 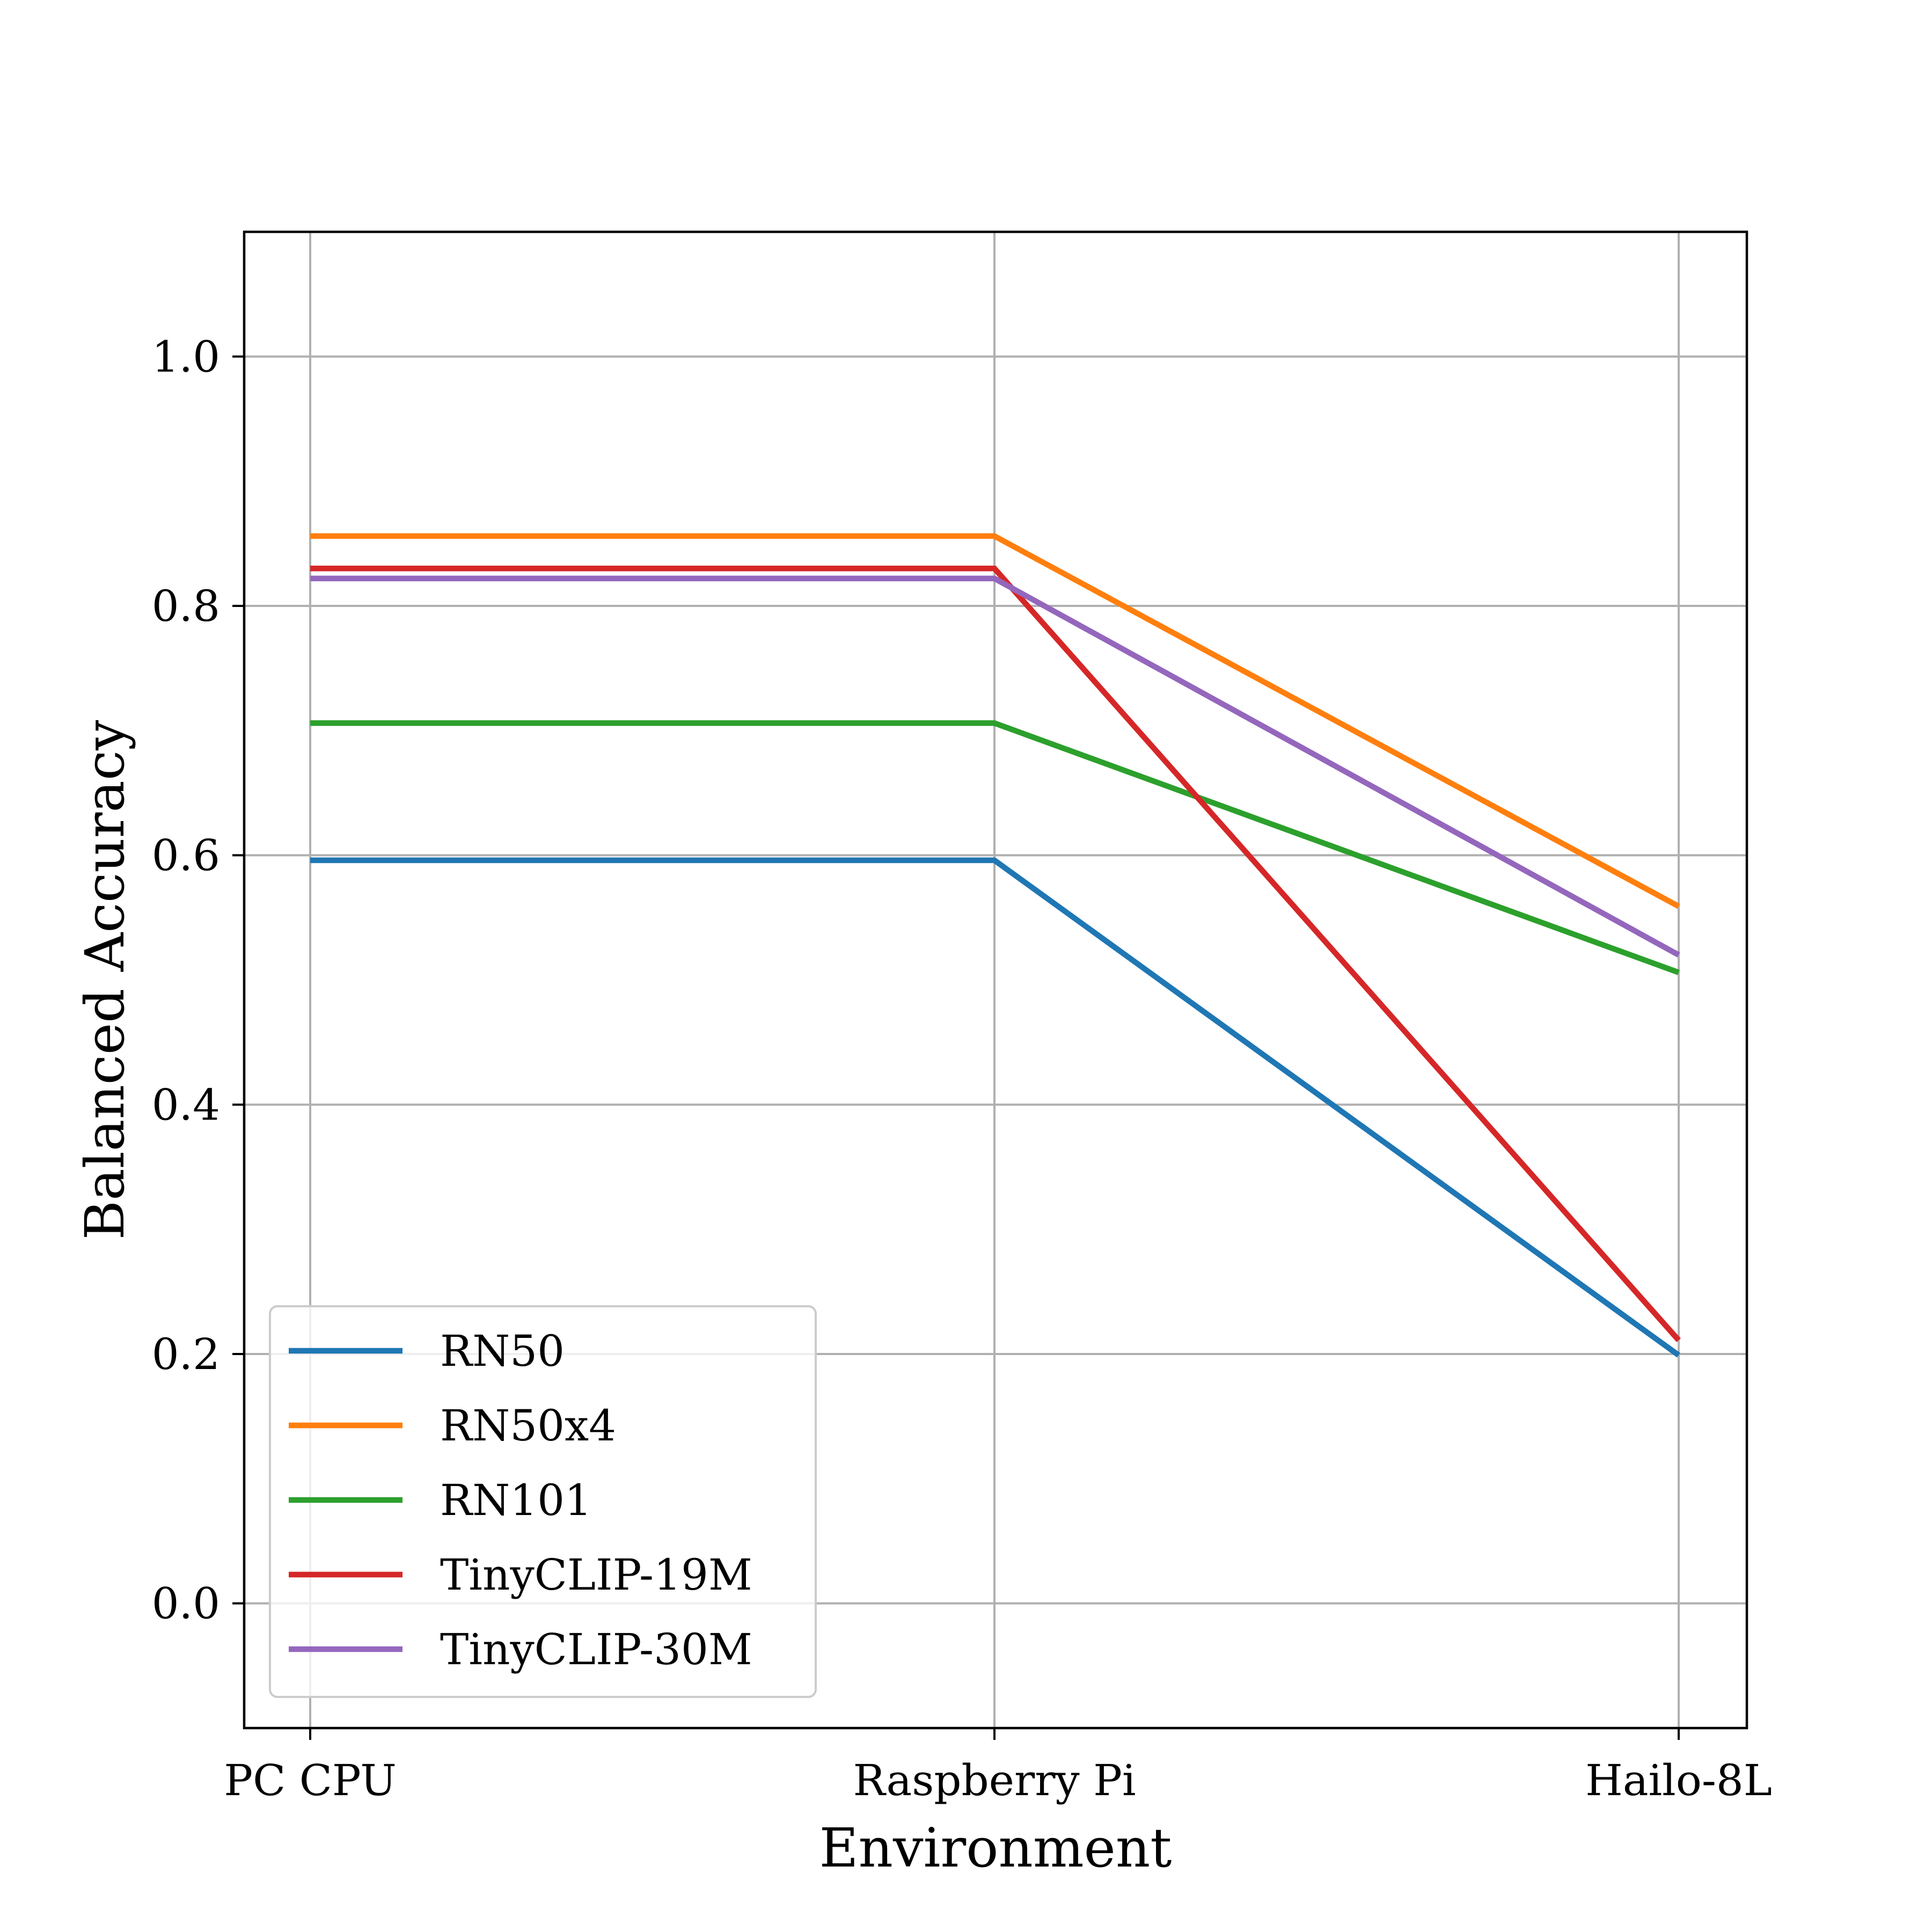 I want to click on y-tick-label: 0.0, so click(x=186, y=1604).